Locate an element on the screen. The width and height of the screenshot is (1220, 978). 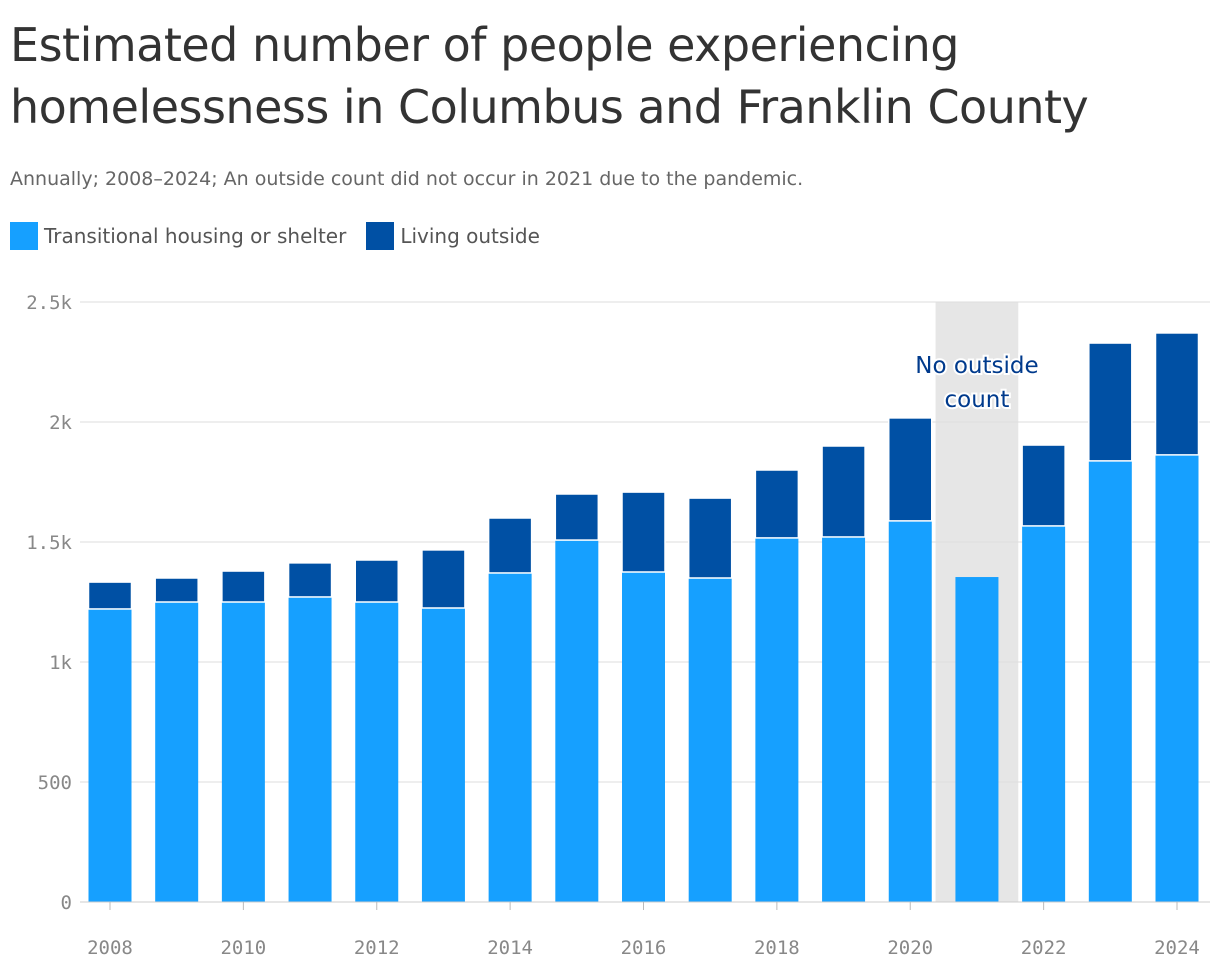
legend-item-shelter: Transitional housing or shelter is located at coordinates (178, 236).